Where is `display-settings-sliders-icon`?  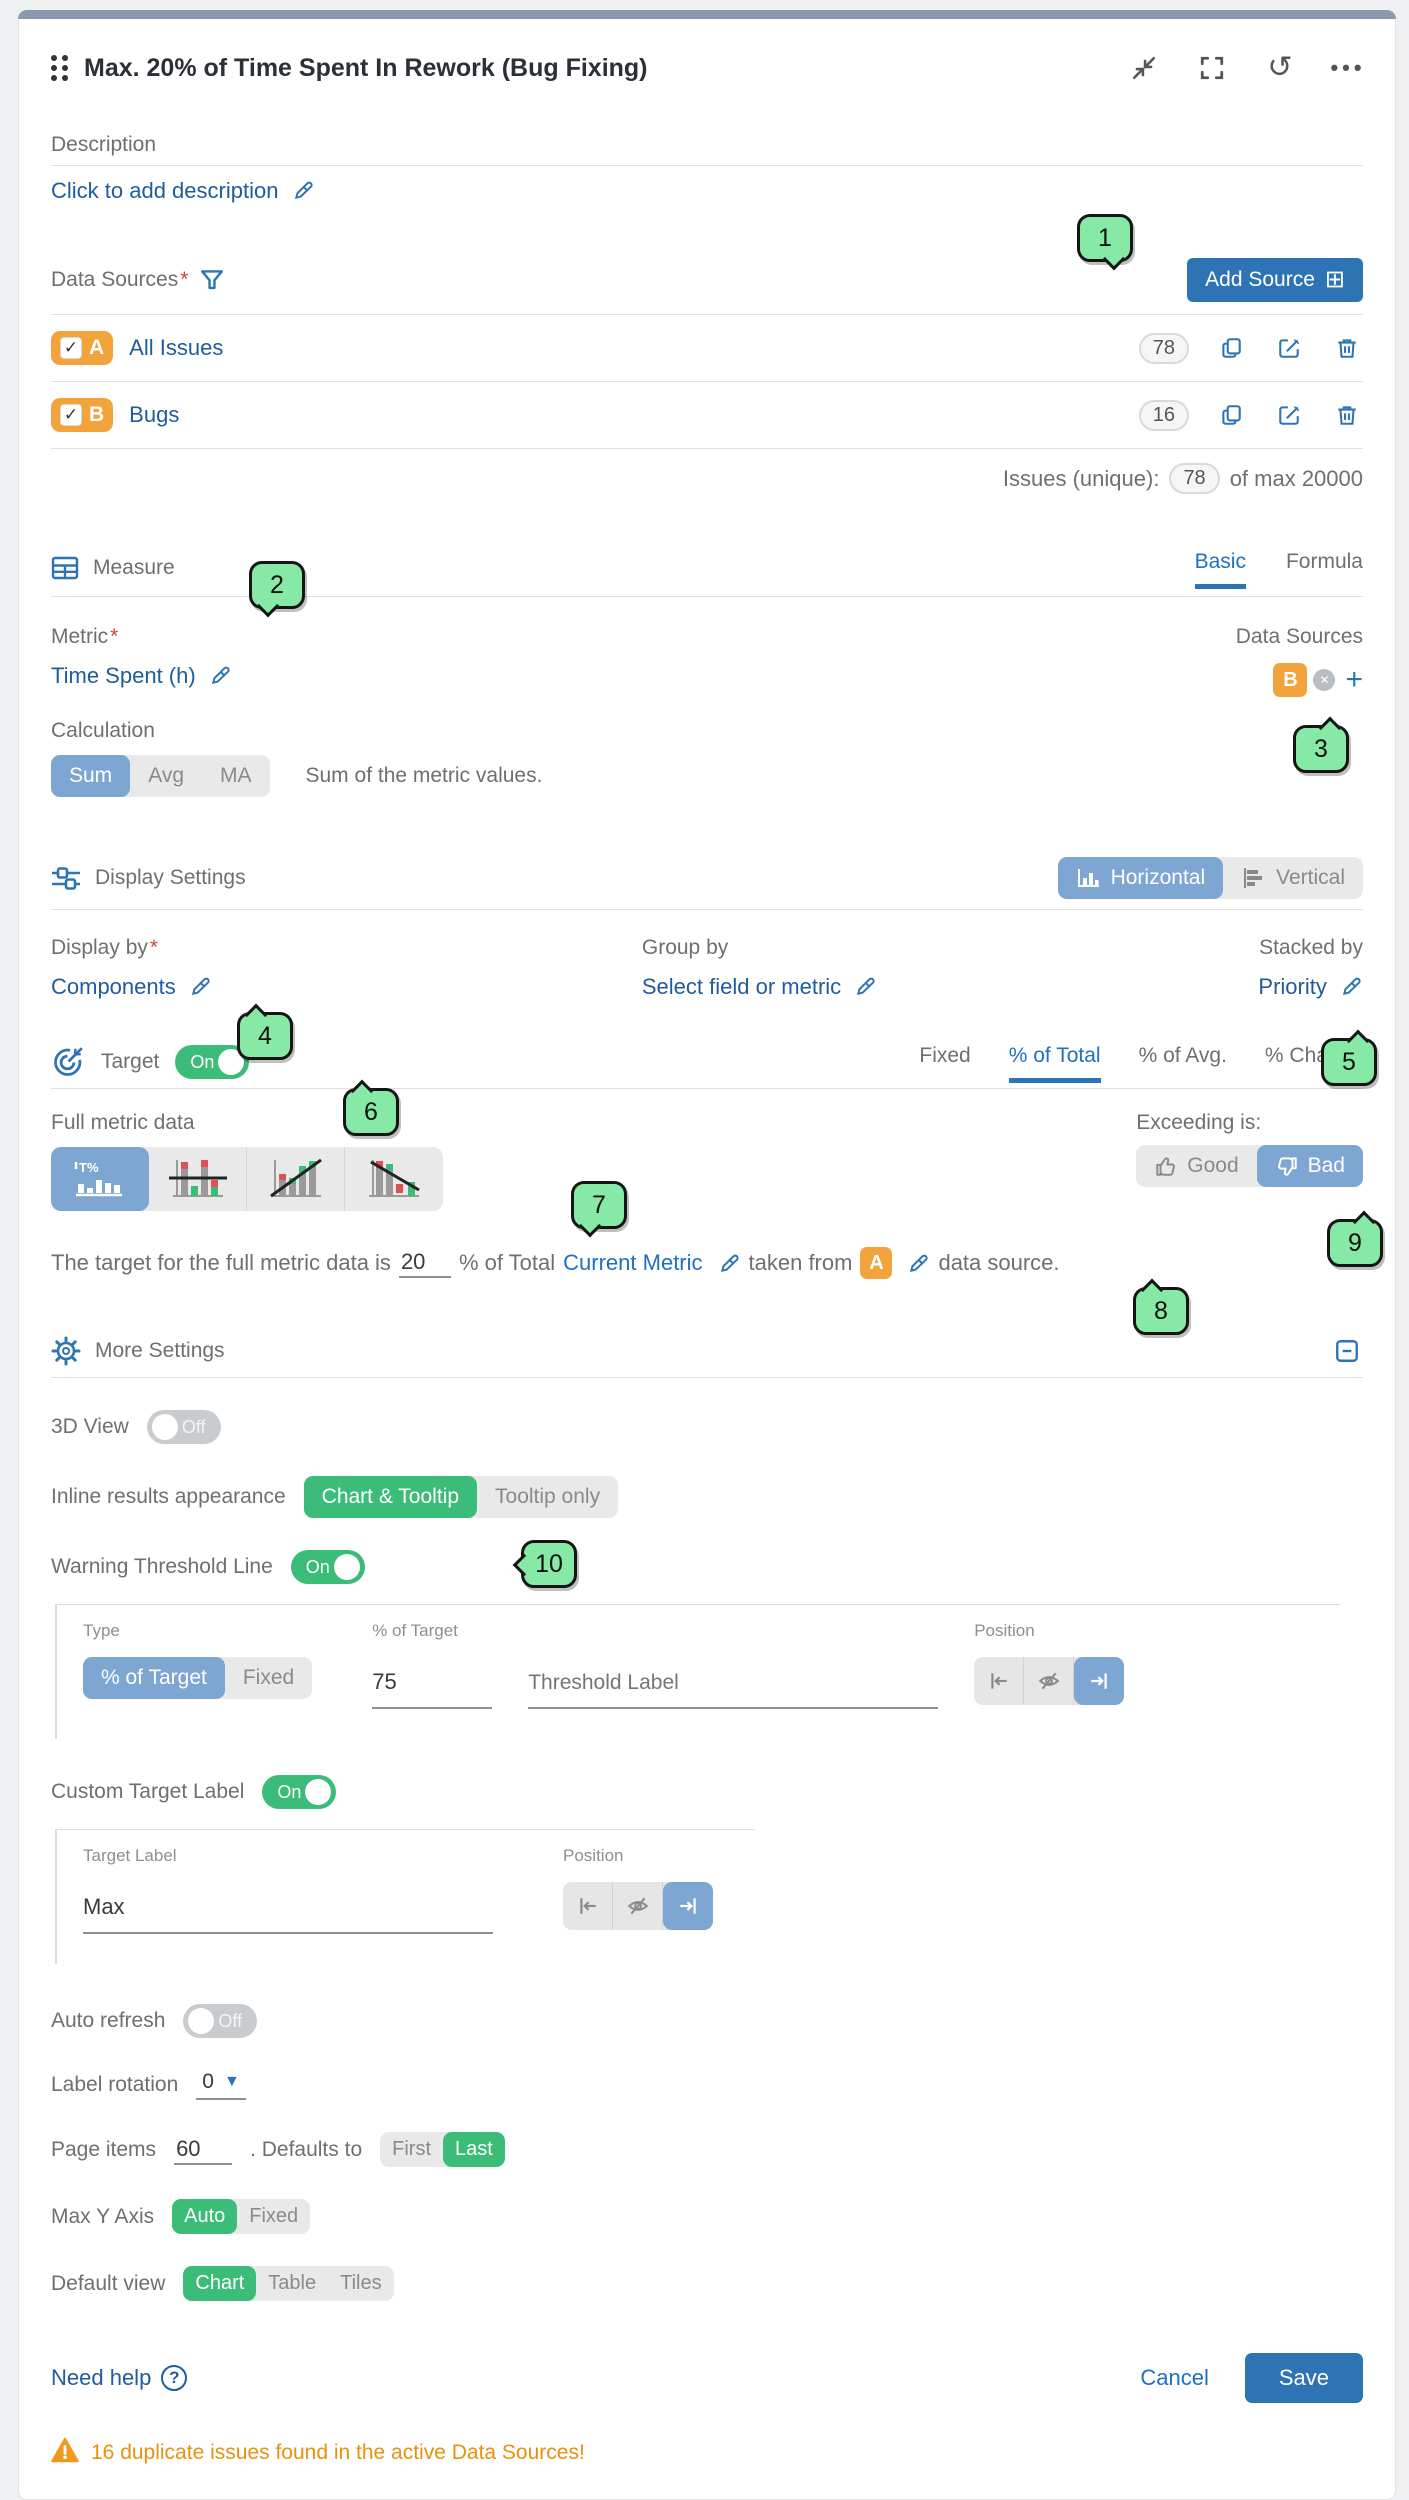 display-settings-sliders-icon is located at coordinates (66, 878).